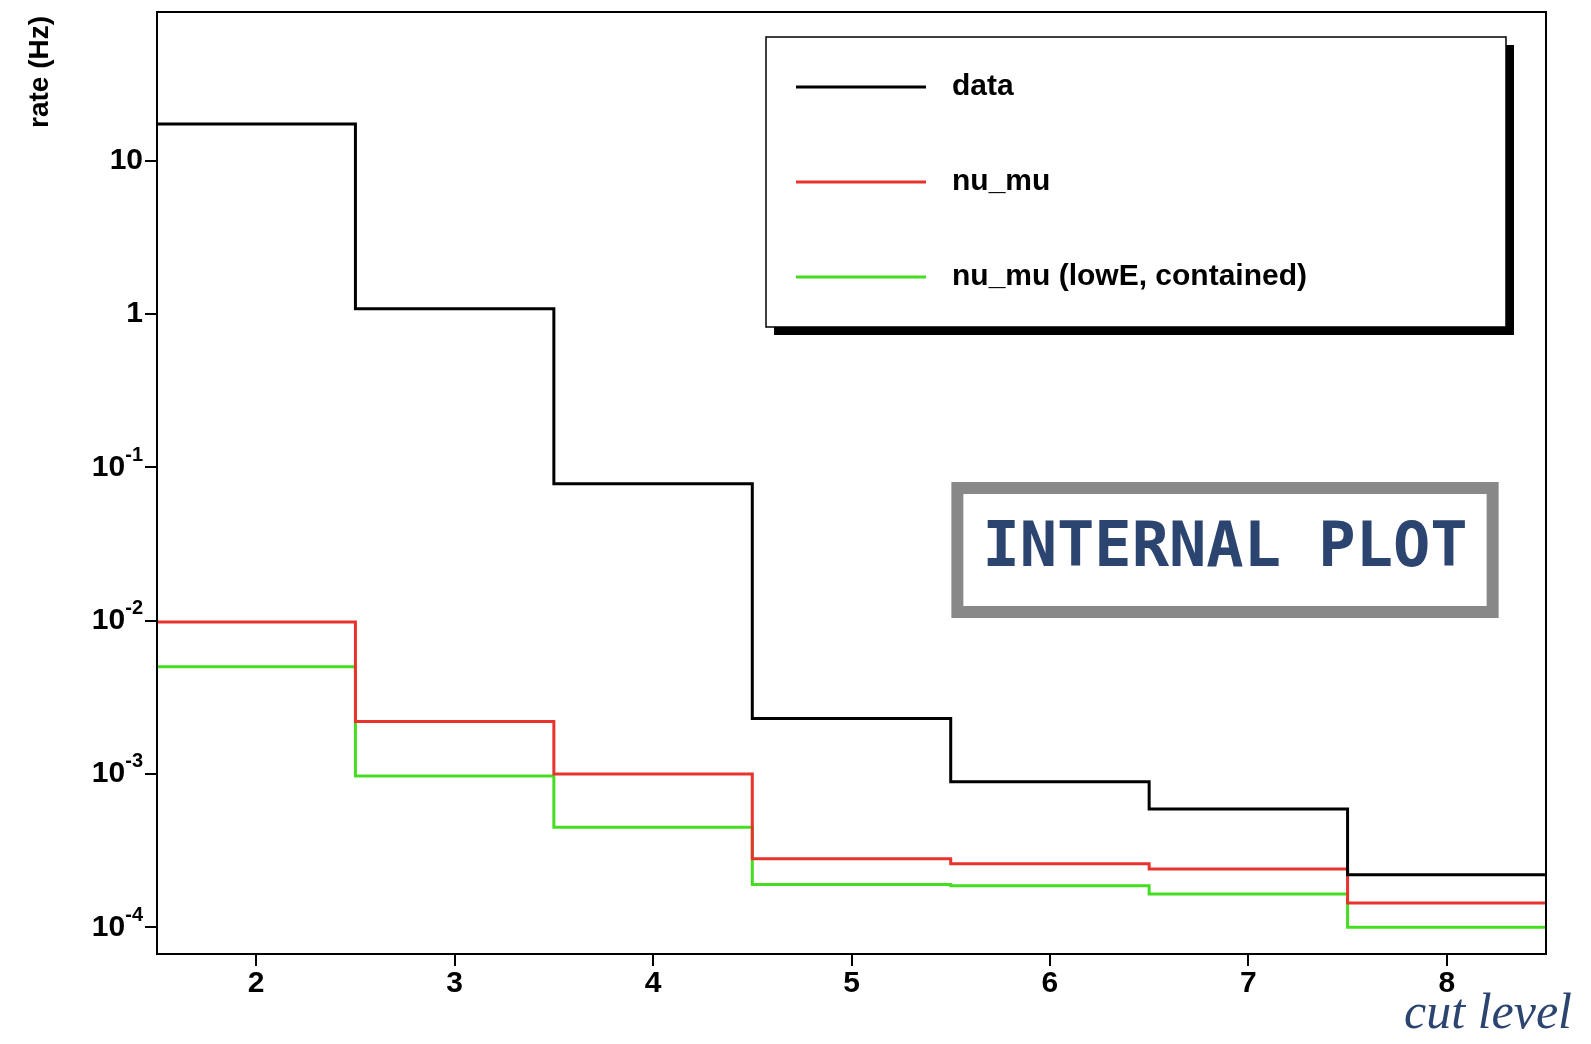 Image resolution: width=1591 pixels, height=1044 pixels. I want to click on x-tick-label: 3, so click(454, 982).